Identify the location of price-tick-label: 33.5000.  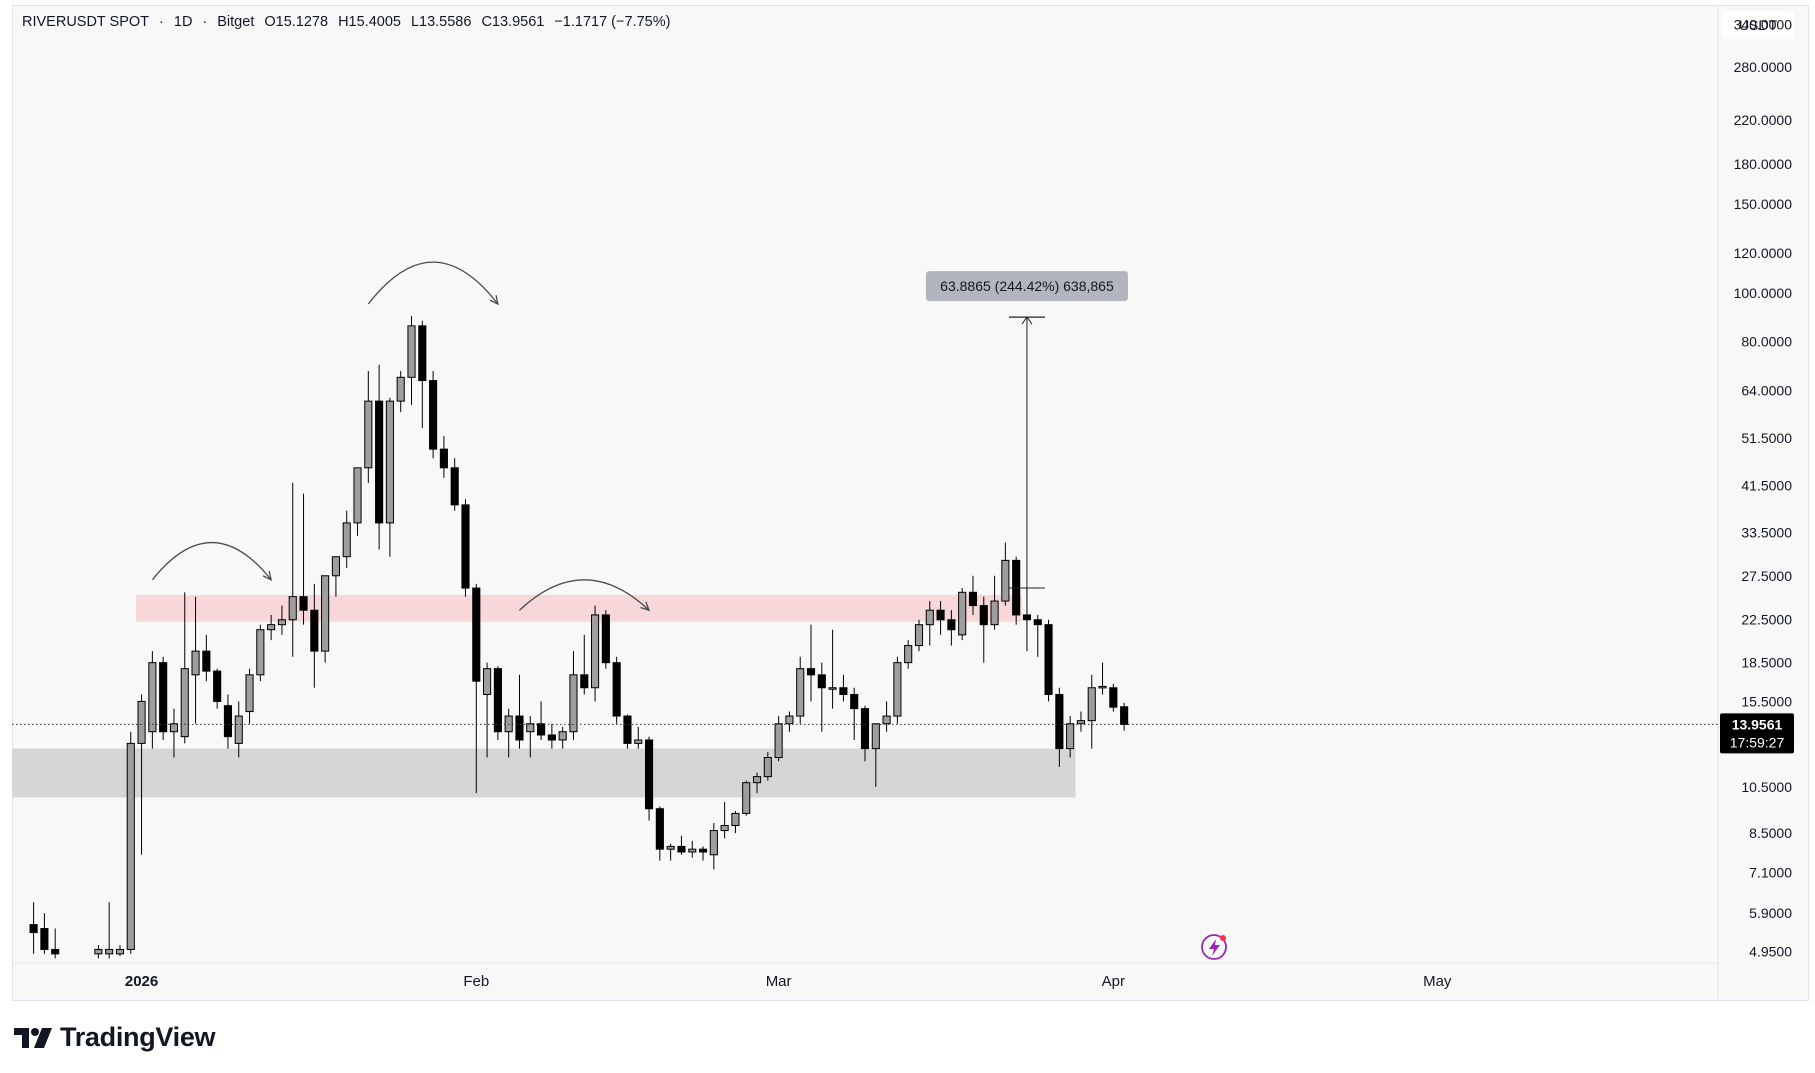
(1766, 533).